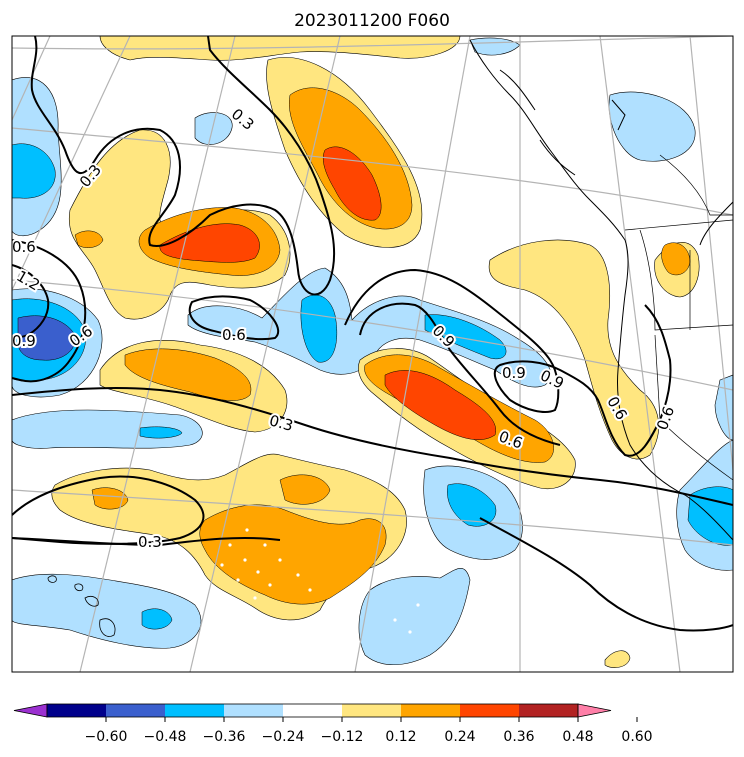 This screenshot has height=757, width=744. Describe the element at coordinates (342, 737) in the screenshot. I see `colorbar-tick-label: −0.12` at that location.